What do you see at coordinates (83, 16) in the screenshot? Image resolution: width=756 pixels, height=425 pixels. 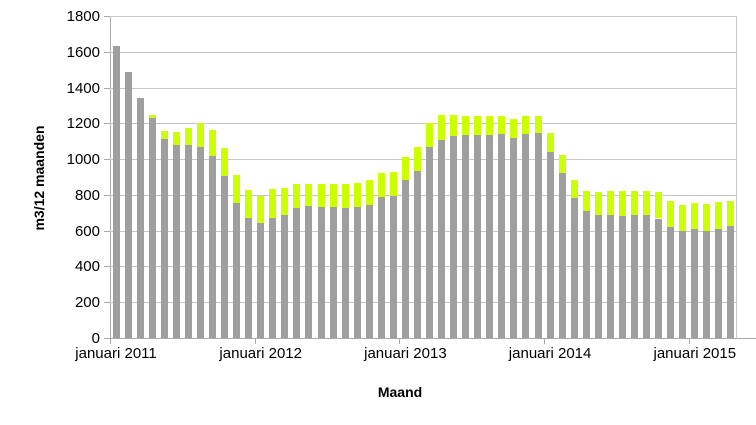 I see `y-tick-label: 1800` at bounding box center [83, 16].